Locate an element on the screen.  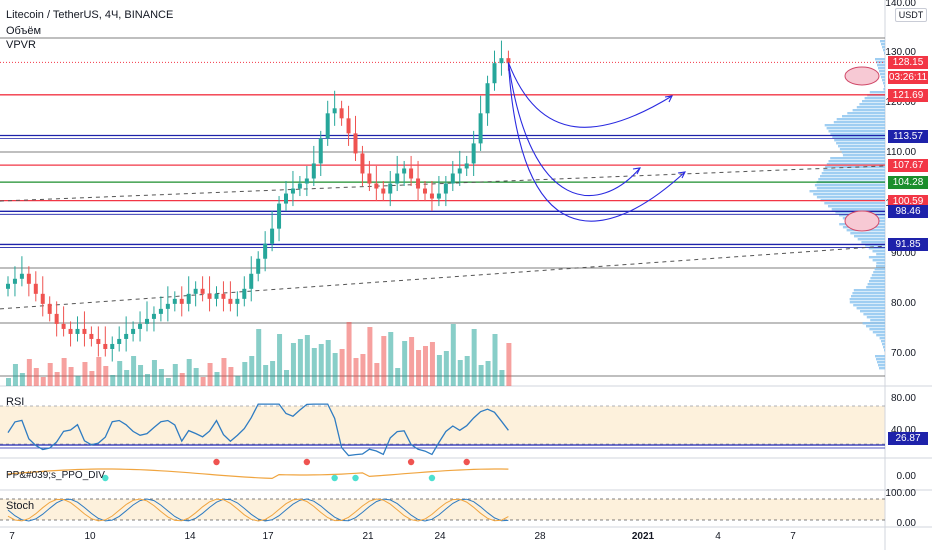
volume-indicator-label: Объём is located at coordinates (24, 31).